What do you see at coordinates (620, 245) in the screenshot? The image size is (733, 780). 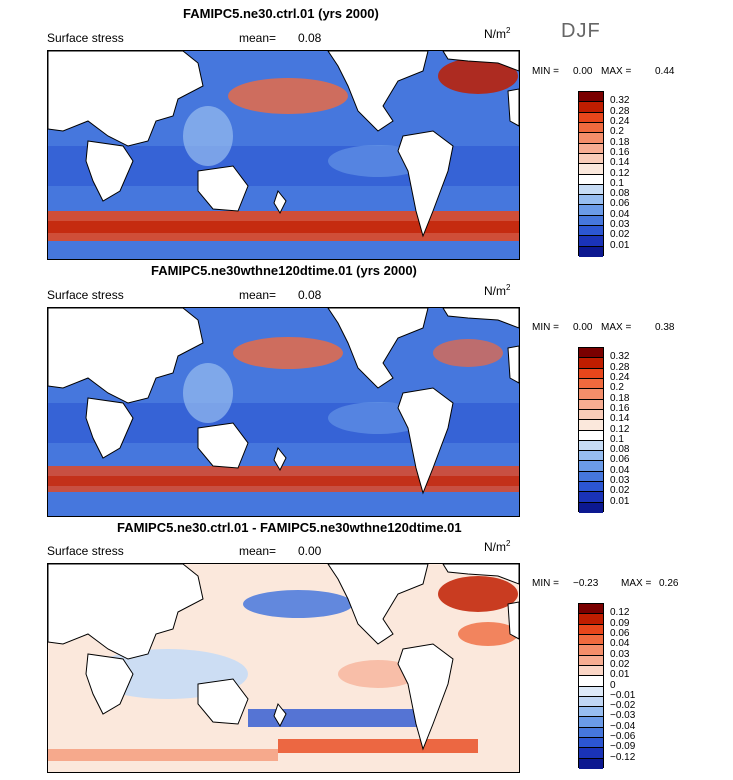 I see `colorbar-tick-label: 0.01` at bounding box center [620, 245].